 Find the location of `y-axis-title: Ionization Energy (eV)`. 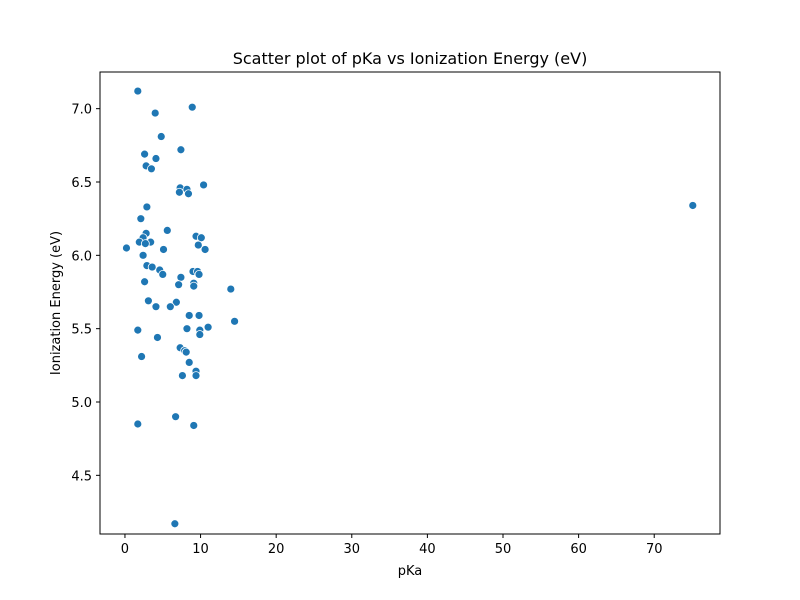

y-axis-title: Ionization Energy (eV) is located at coordinates (56, 303).